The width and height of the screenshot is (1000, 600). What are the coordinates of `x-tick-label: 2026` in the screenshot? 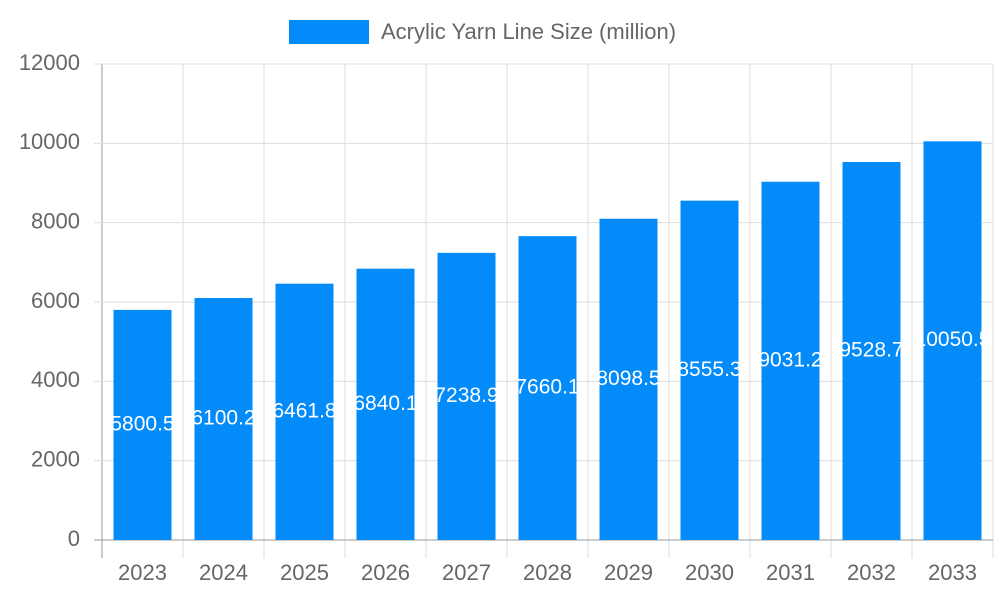 It's located at (385, 572).